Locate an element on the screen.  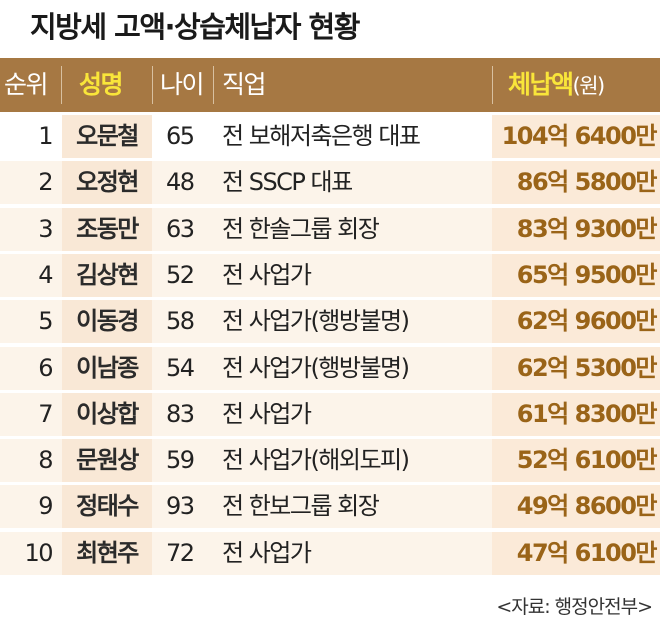
rank-cell: 6 is located at coordinates (45, 367).